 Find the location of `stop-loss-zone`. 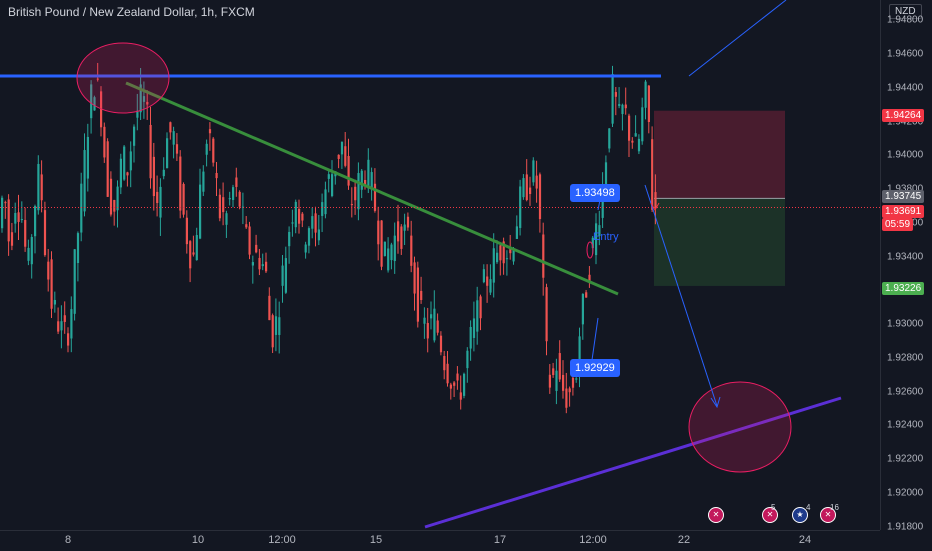

stop-loss-zone is located at coordinates (719, 154).